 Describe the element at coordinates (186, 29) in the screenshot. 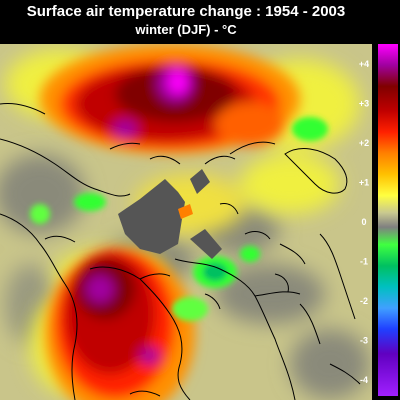

I see `map-subtitle: winter (DJF) - °C` at that location.